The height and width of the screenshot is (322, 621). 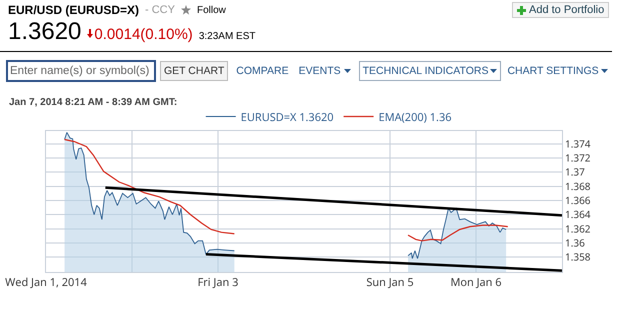 I want to click on y-tick-label: 1.374, so click(x=578, y=143).